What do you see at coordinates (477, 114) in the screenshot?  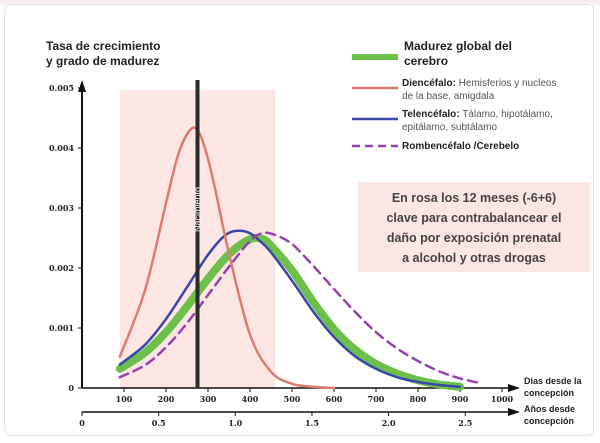 I see `legend-telencefalo-line1: Telencéfalo: Tálamo, hipotálamo,` at bounding box center [477, 114].